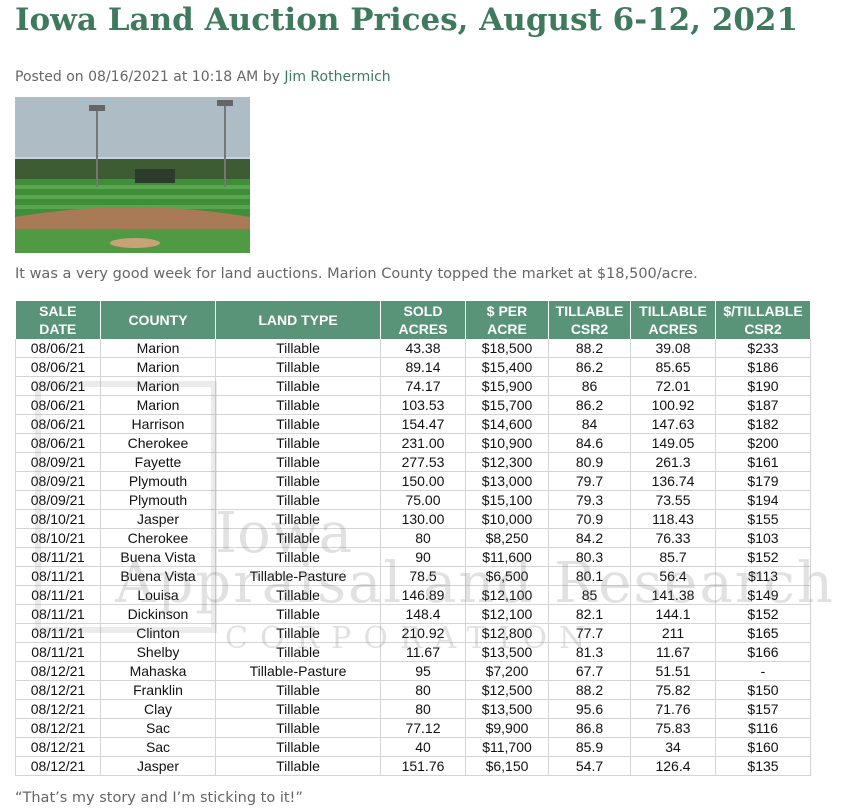 This screenshot has width=845, height=812. I want to click on table-cell: $116, so click(763, 728).